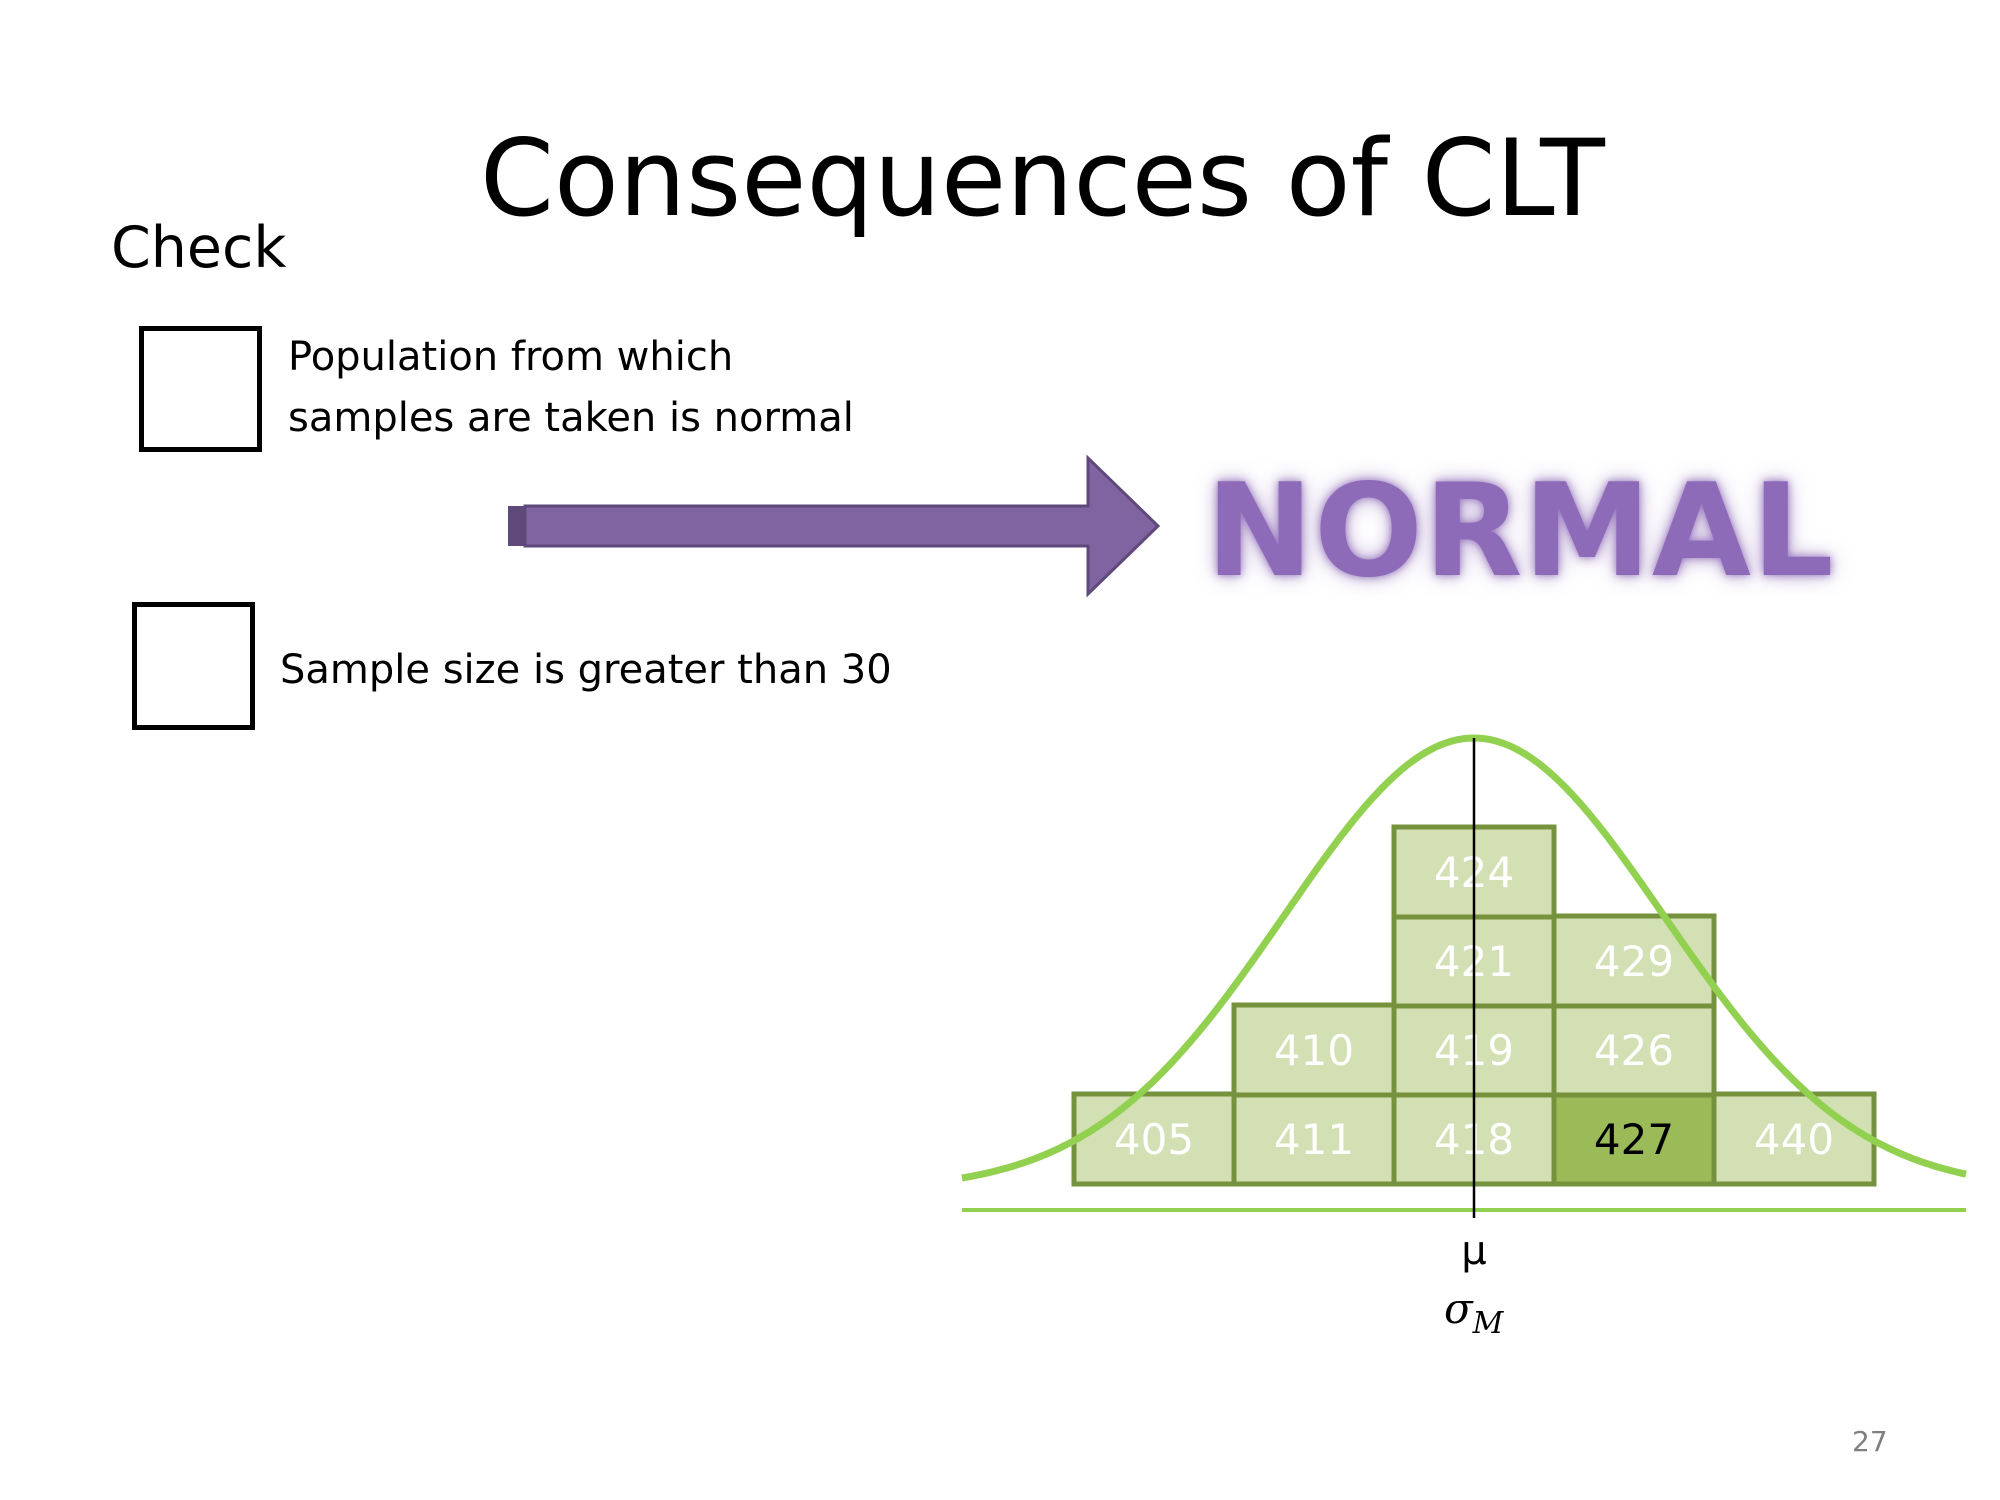 The image size is (2000, 1500). Describe the element at coordinates (1314, 1139) in the screenshot. I see `sample-mean-tile-label: 411` at that location.